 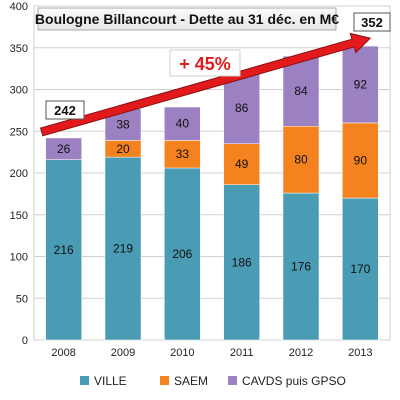 I want to click on bar-value-label: 84, so click(x=301, y=91).